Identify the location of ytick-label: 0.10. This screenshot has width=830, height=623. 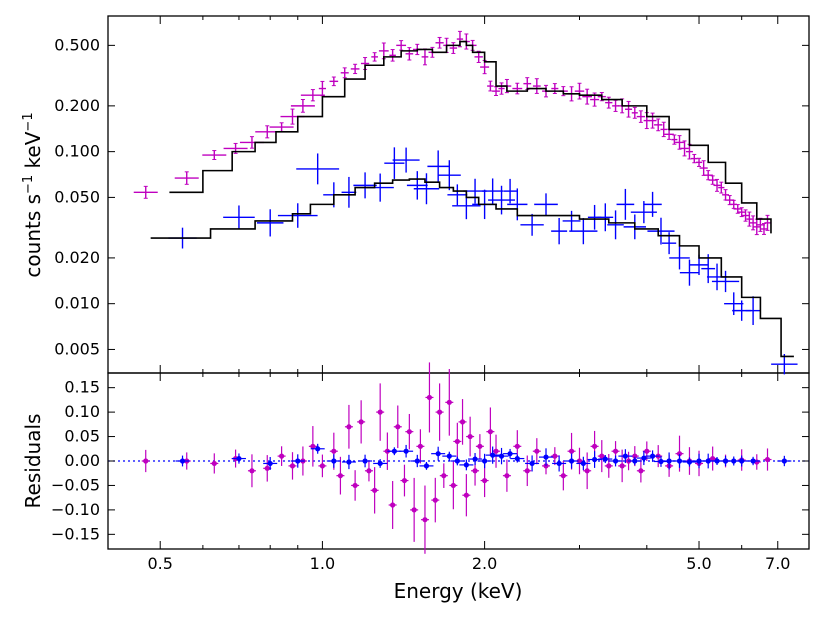
(82, 411).